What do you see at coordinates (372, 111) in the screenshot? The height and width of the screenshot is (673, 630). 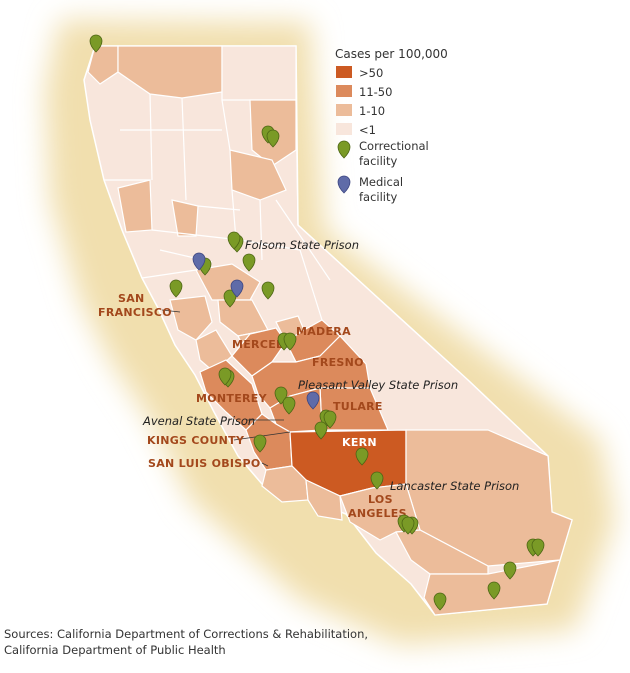 I see `legend-label-low: 1-10` at bounding box center [372, 111].